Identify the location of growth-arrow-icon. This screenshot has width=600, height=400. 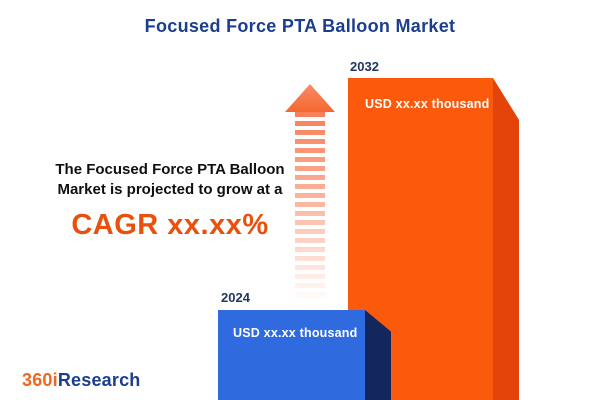
(310, 191).